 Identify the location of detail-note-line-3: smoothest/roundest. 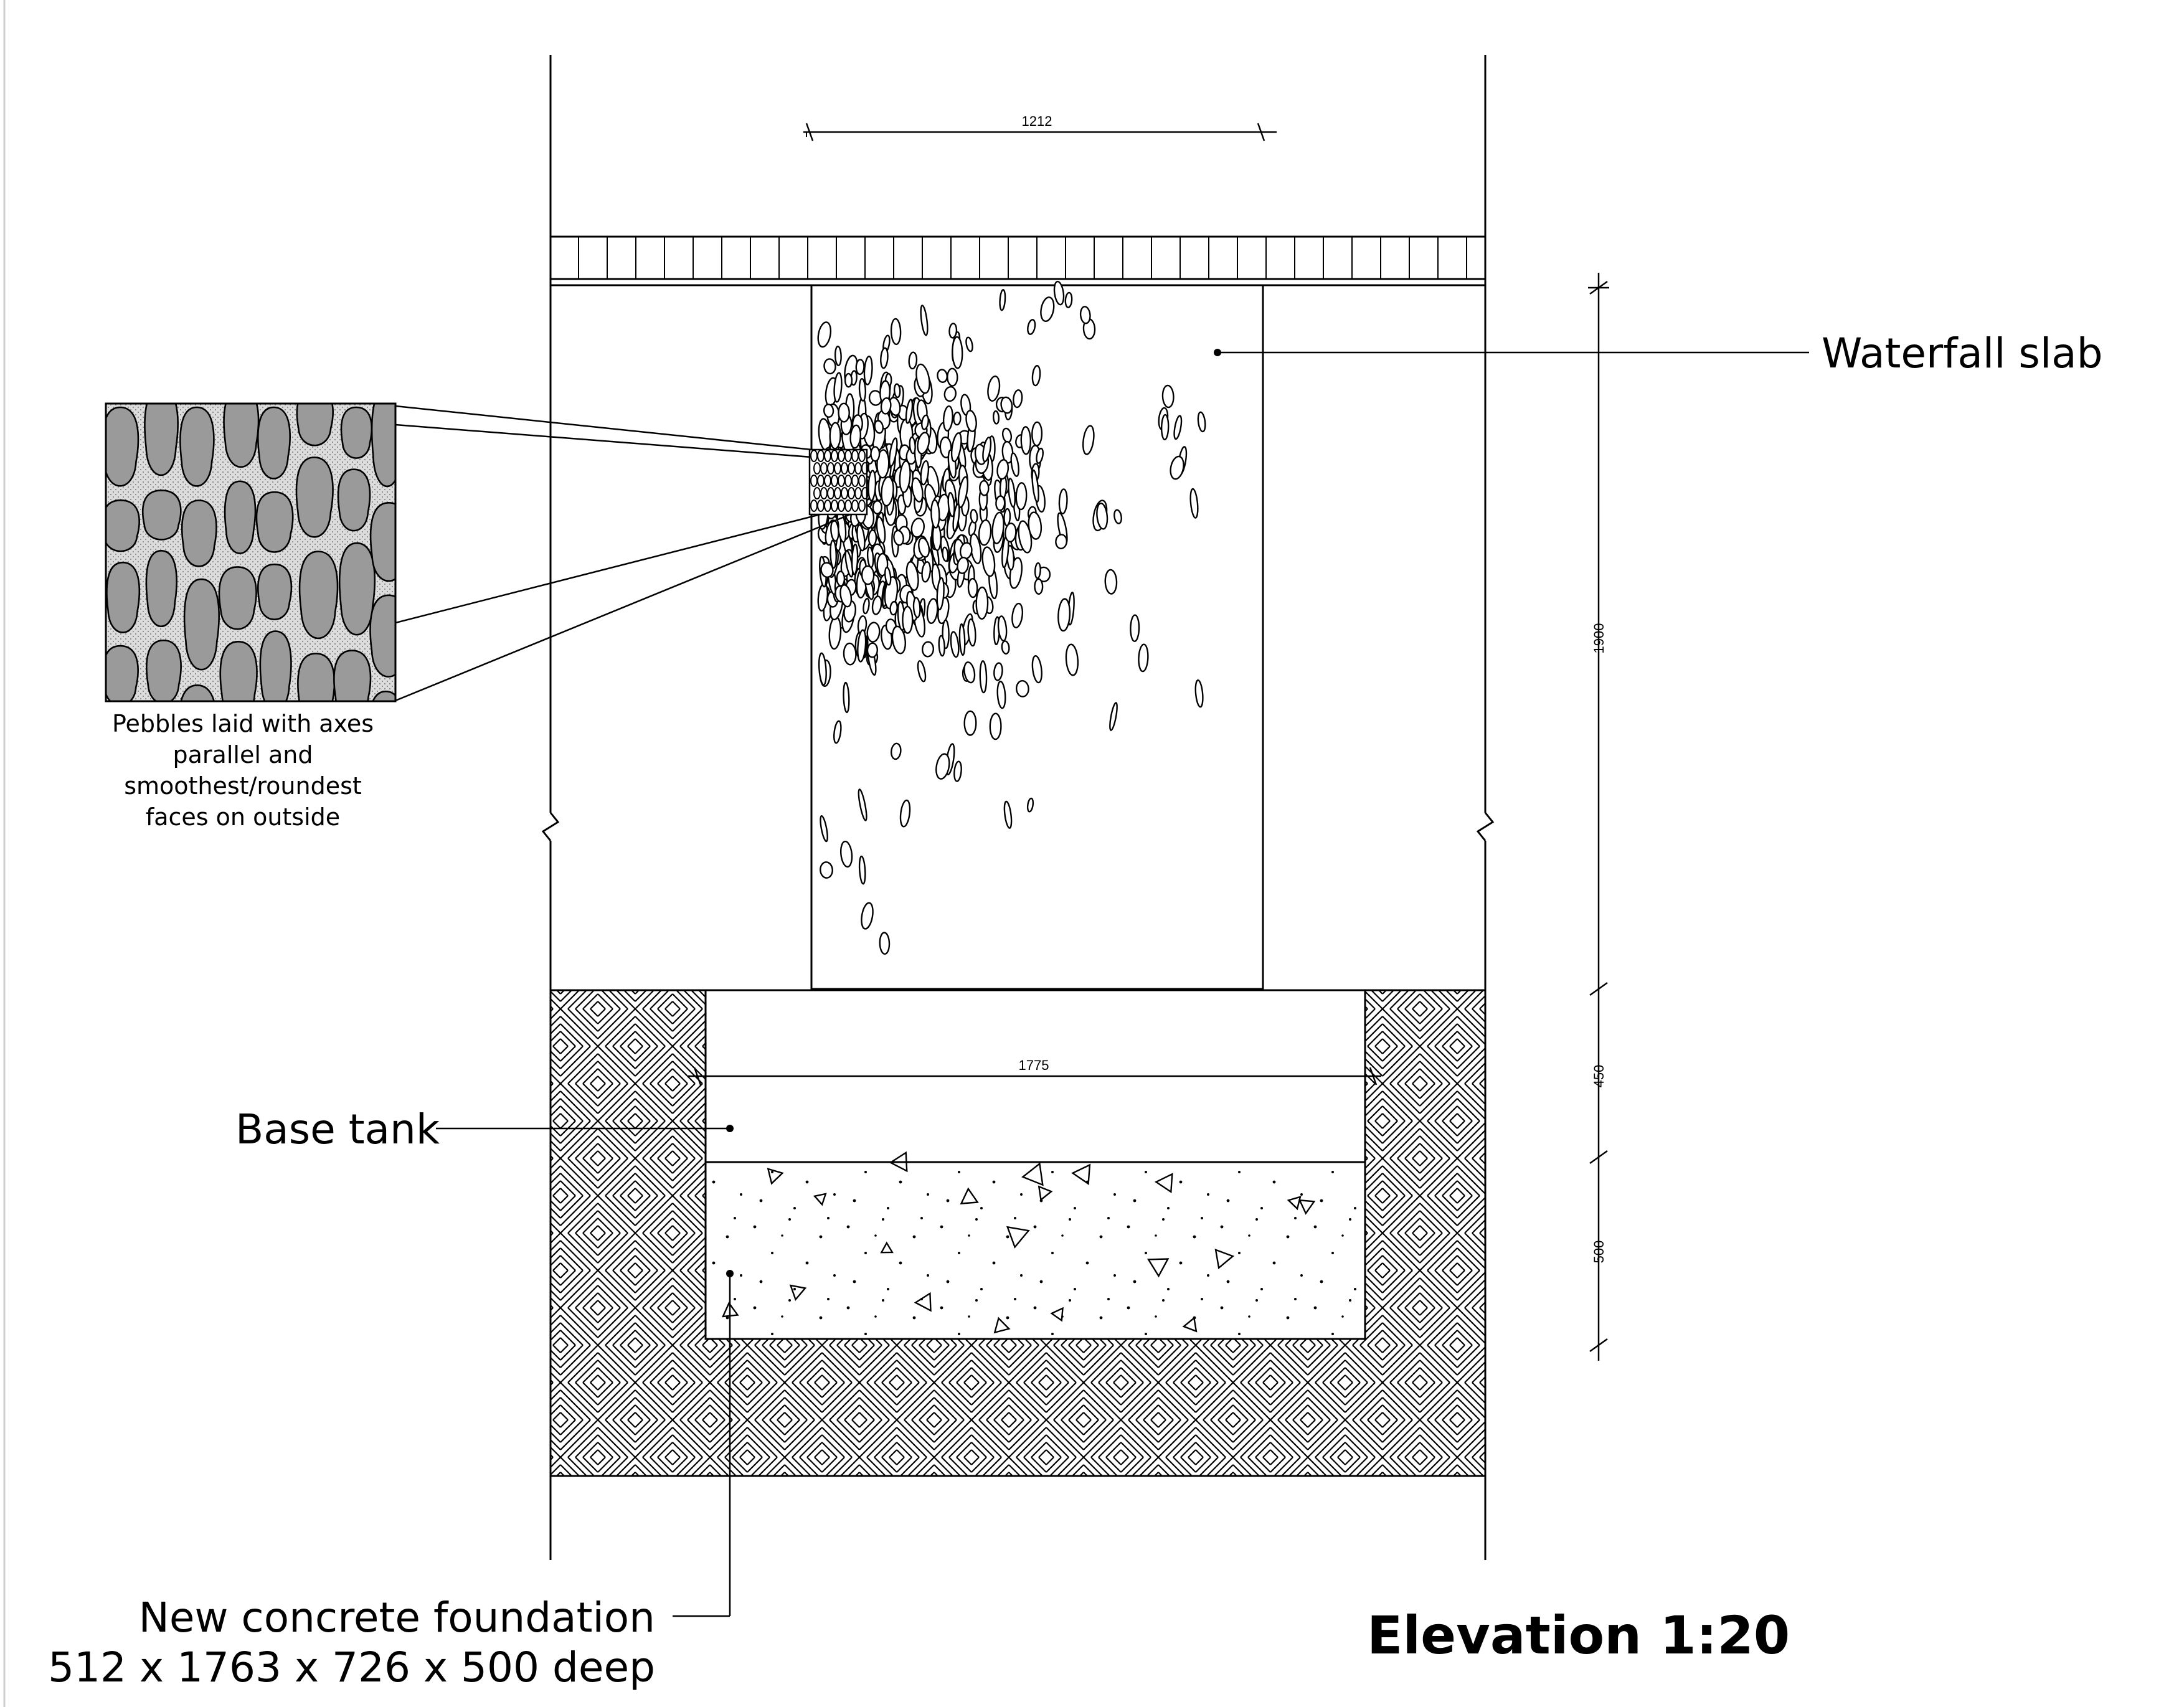
(243, 786).